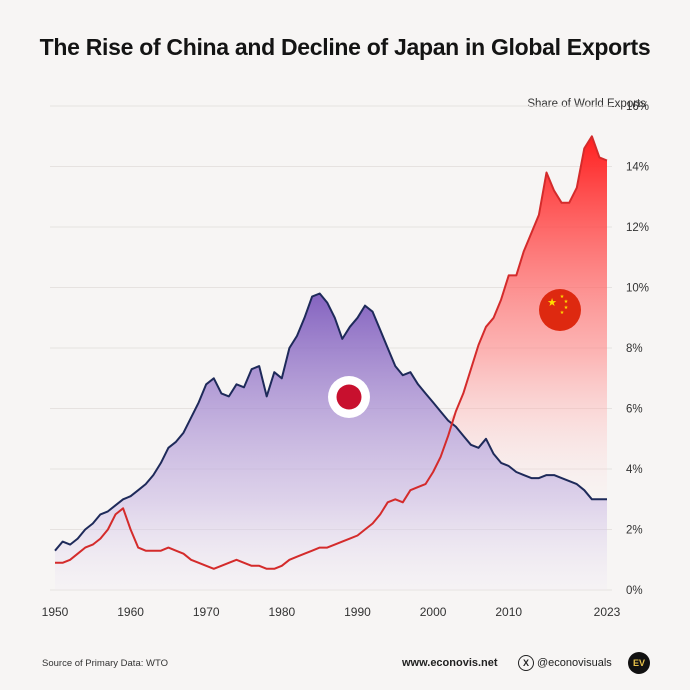 This screenshot has width=690, height=690. What do you see at coordinates (574, 663) in the screenshot?
I see `social-handle-text: @econovisuals` at bounding box center [574, 663].